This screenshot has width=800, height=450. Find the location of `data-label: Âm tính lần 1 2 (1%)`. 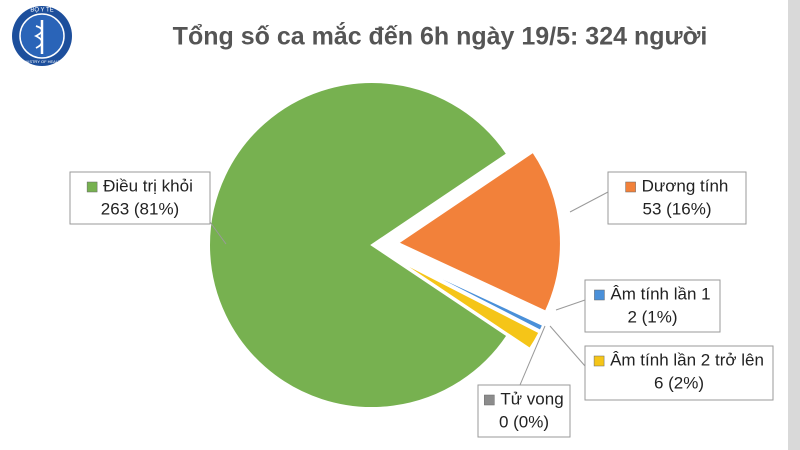

data-label: Âm tính lần 1 2 (1%) is located at coordinates (638, 306).